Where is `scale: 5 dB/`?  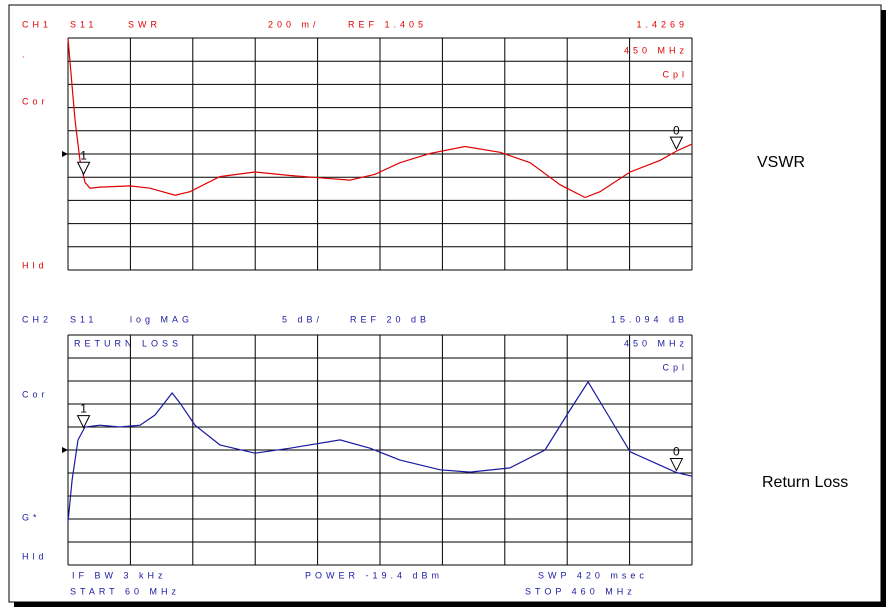
scale: 5 dB/ is located at coordinates (302, 319).